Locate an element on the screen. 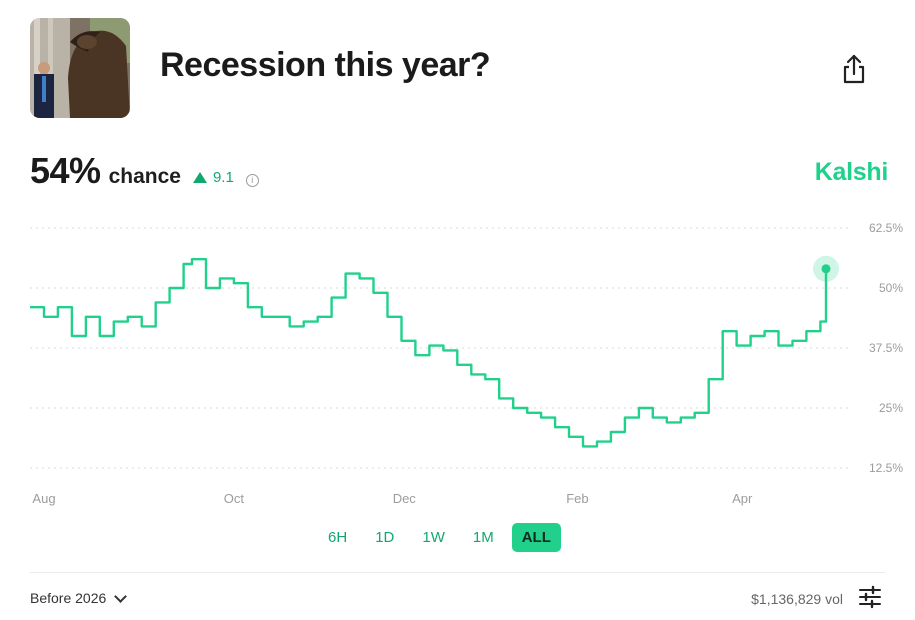 This screenshot has width=915, height=620. brand-logo: Kalshi is located at coordinates (851, 172).